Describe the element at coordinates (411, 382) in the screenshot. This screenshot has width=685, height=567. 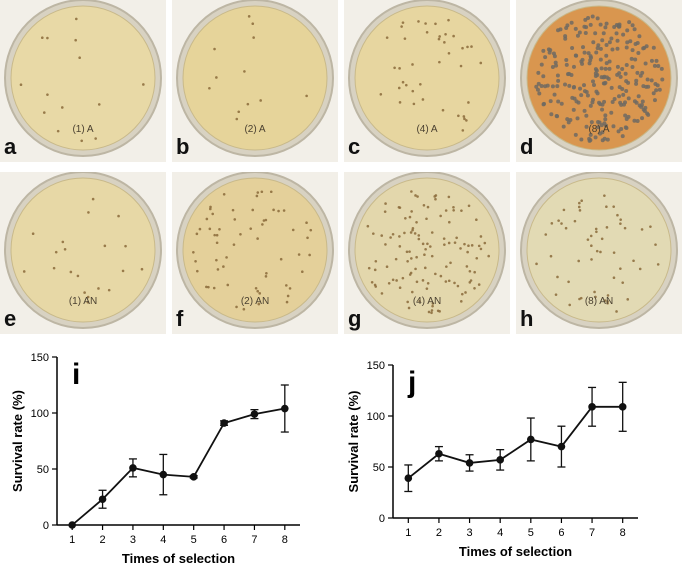
I see `panel-letter: j` at that location.